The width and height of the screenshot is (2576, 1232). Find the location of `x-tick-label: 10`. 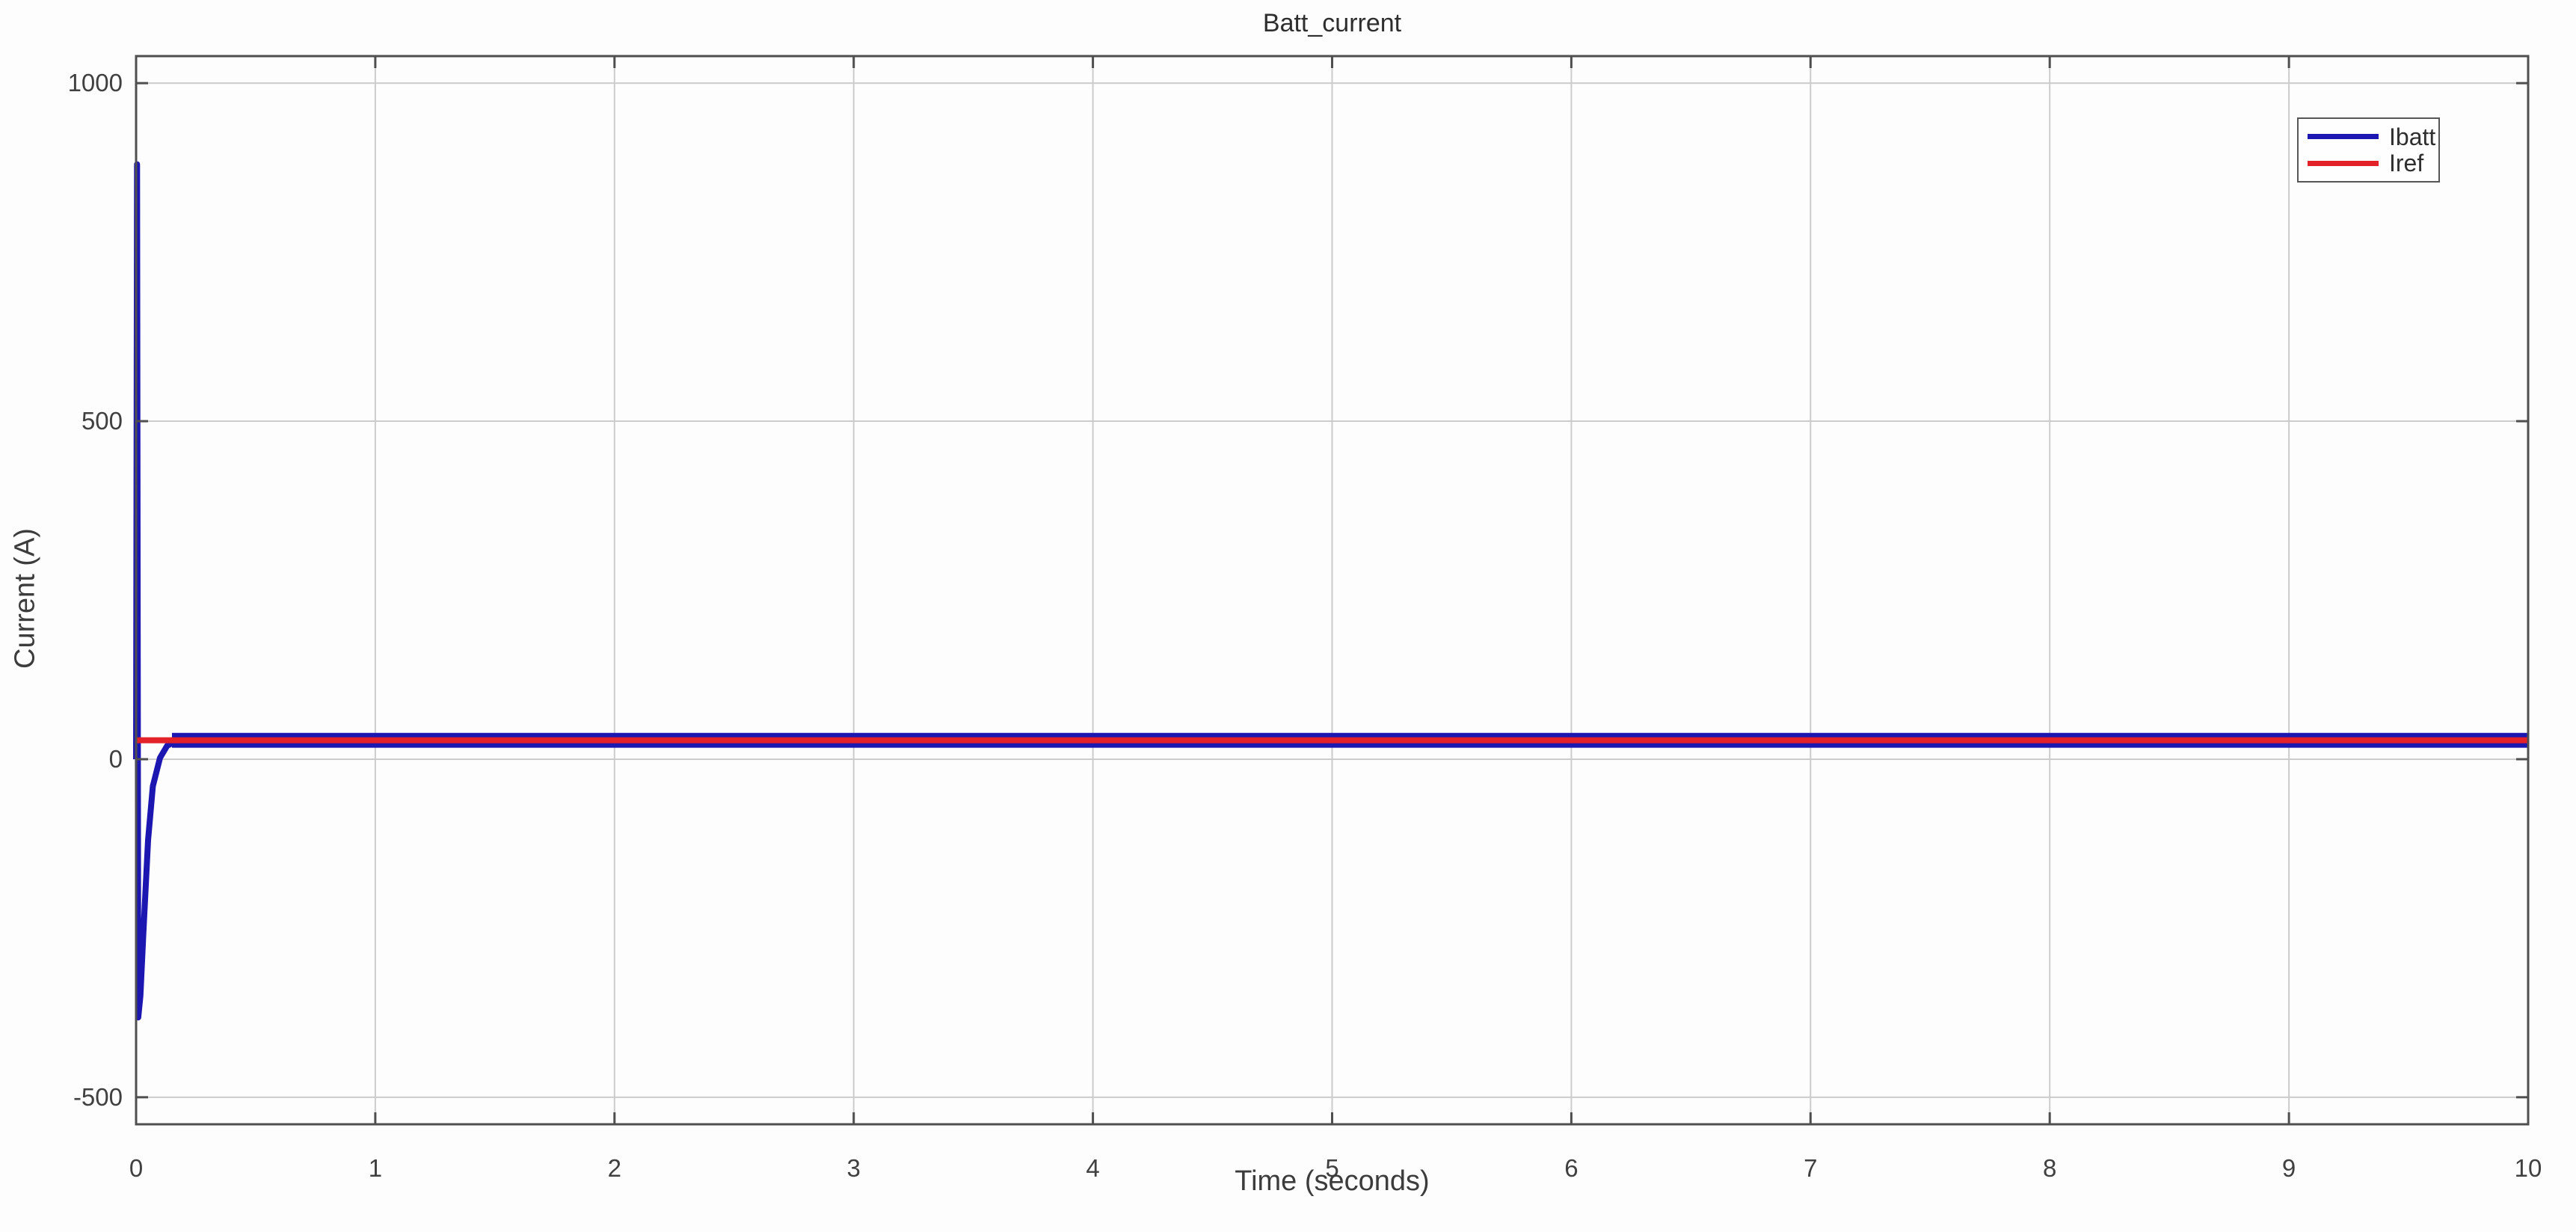

x-tick-label: 10 is located at coordinates (2528, 1168).